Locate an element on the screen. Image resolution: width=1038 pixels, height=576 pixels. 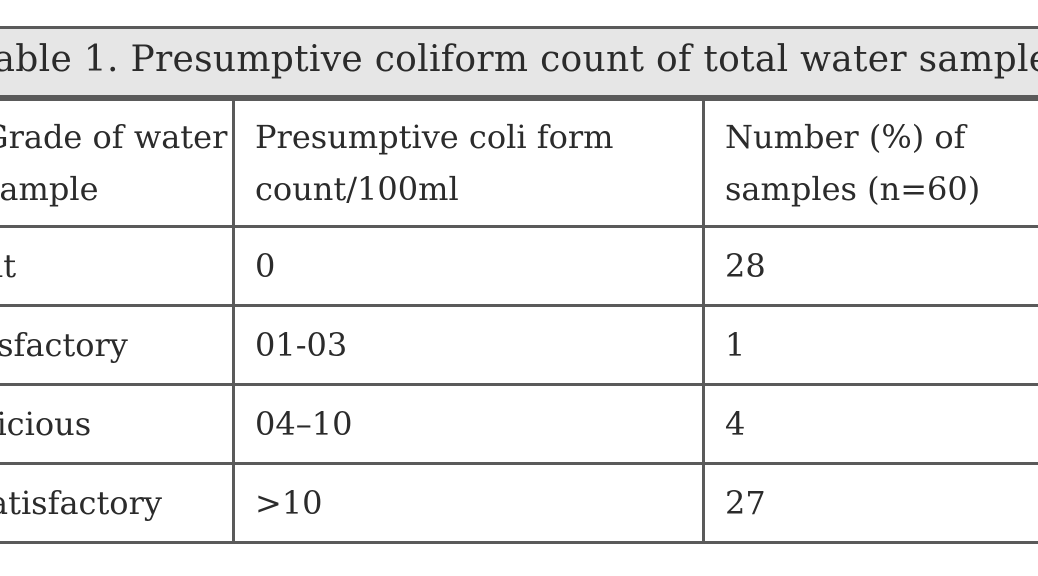
header-count: Presumptive coli form count/100ml is located at coordinates (468, 163).